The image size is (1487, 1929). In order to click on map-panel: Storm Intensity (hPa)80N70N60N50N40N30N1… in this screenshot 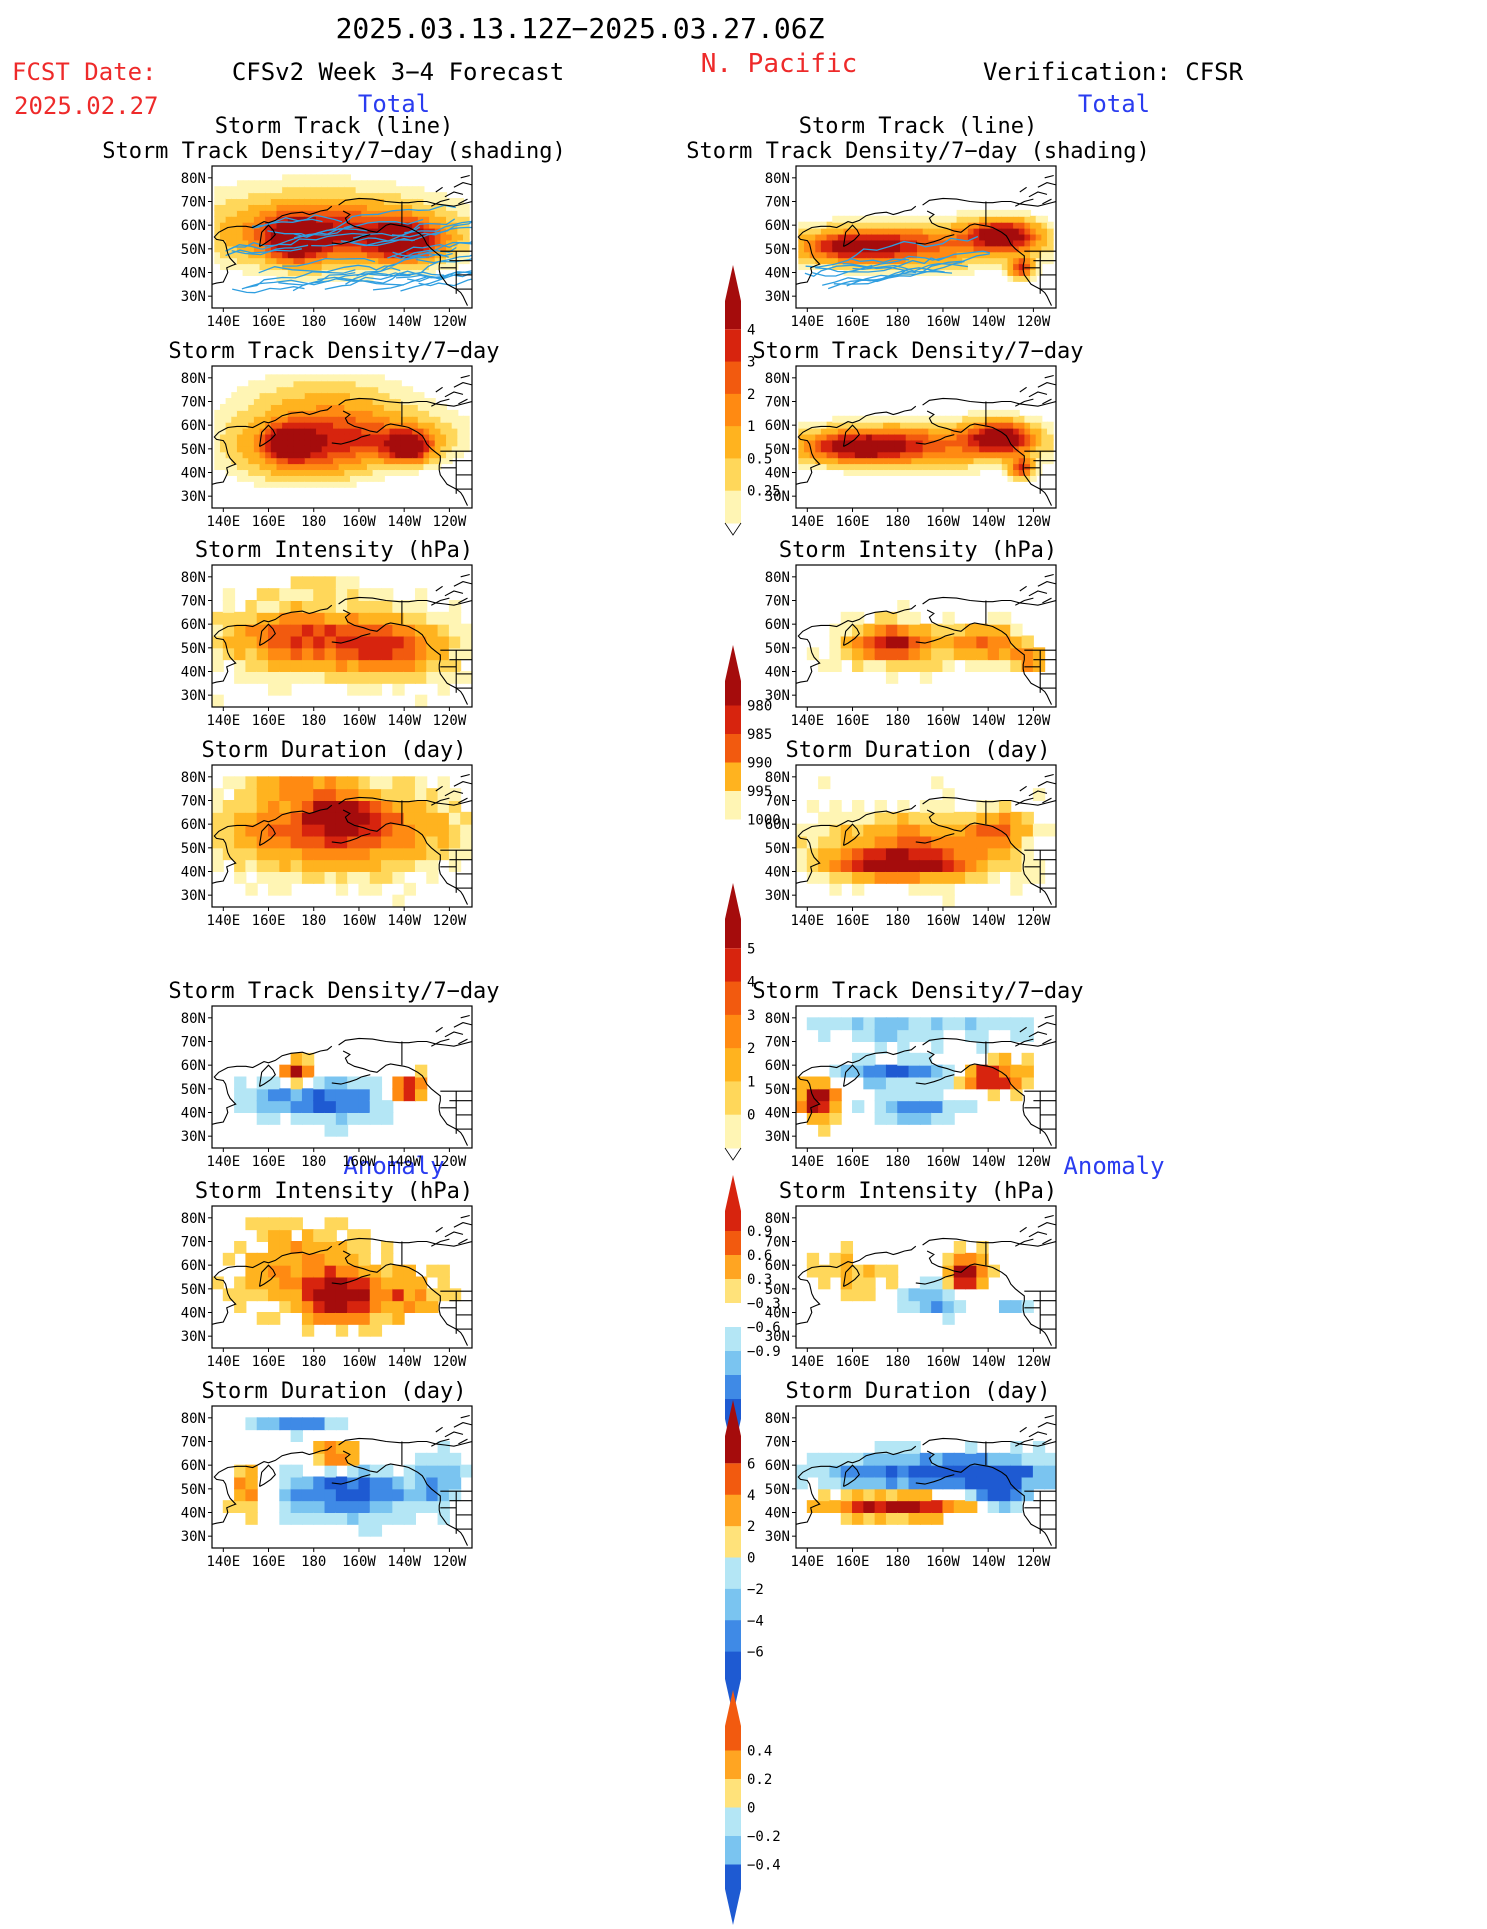, I will do `click(327, 1274)`.